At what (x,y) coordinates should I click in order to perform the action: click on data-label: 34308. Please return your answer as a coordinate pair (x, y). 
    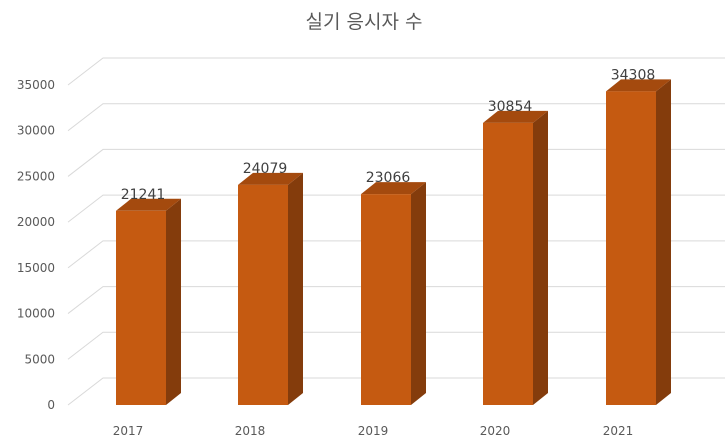
    Looking at the image, I should click on (633, 75).